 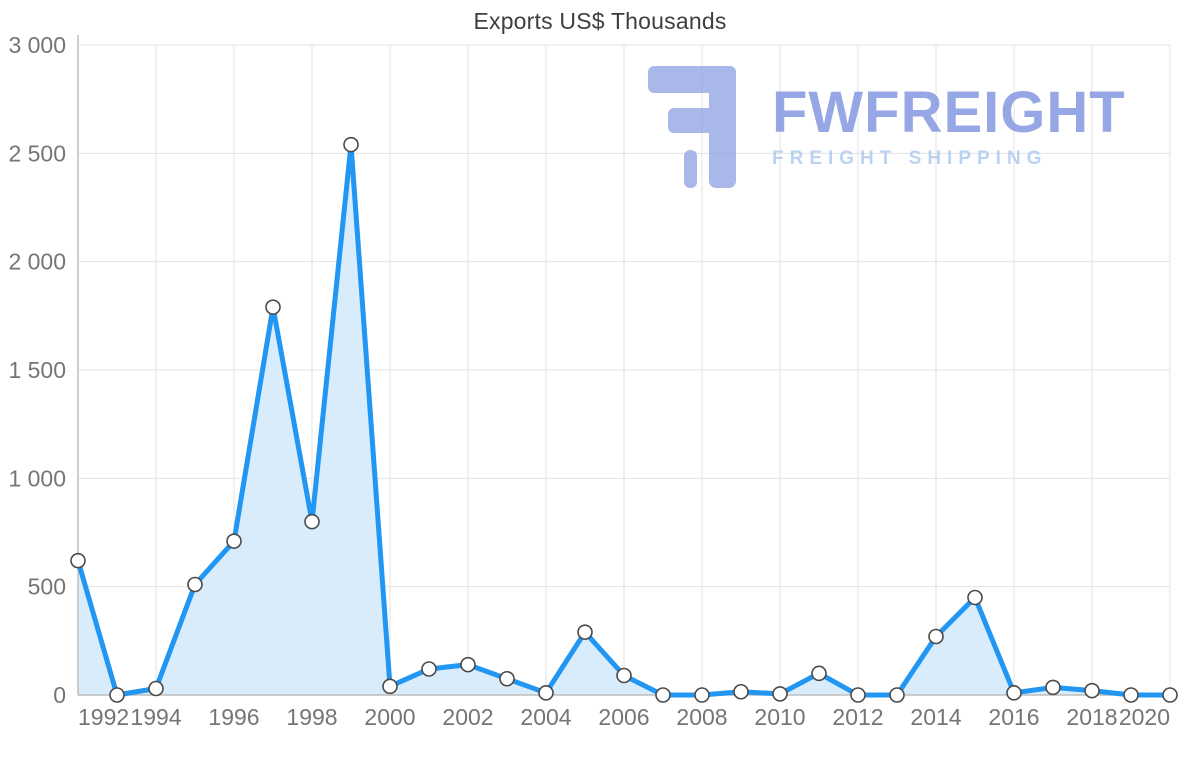 What do you see at coordinates (779, 717) in the screenshot?
I see `x-tick-label: 2010` at bounding box center [779, 717].